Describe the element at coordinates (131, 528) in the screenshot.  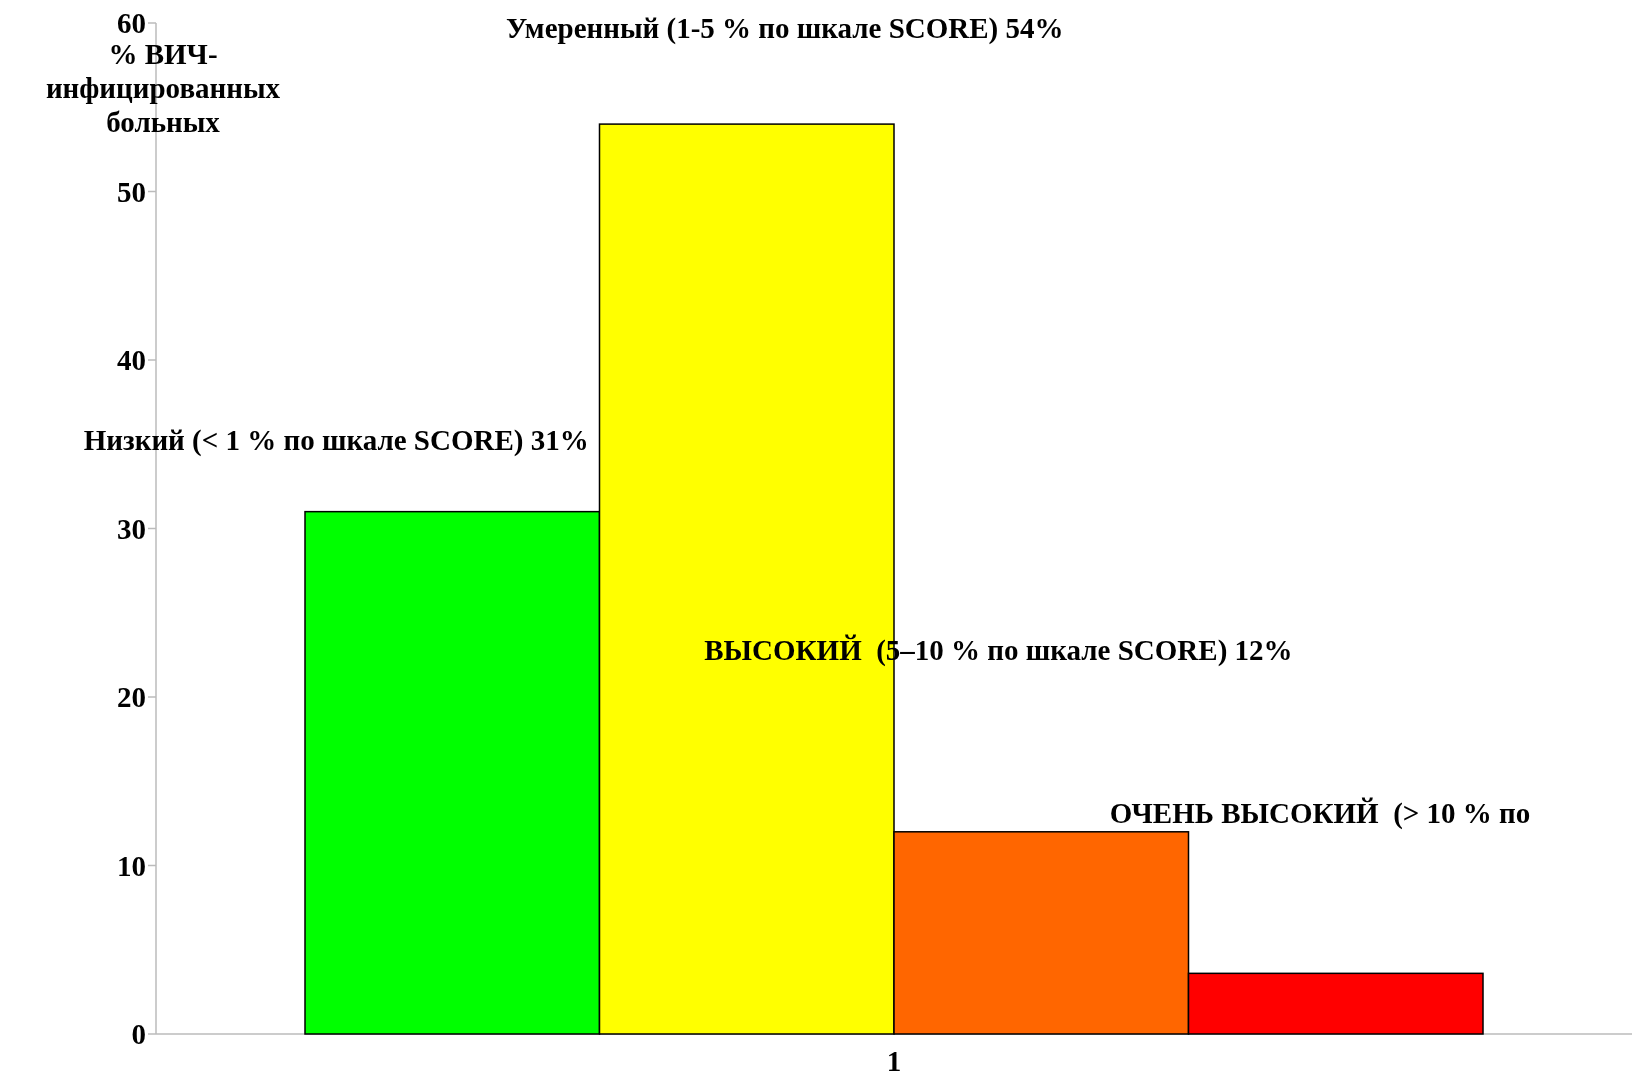
I see `y-tick-label: 30` at that location.